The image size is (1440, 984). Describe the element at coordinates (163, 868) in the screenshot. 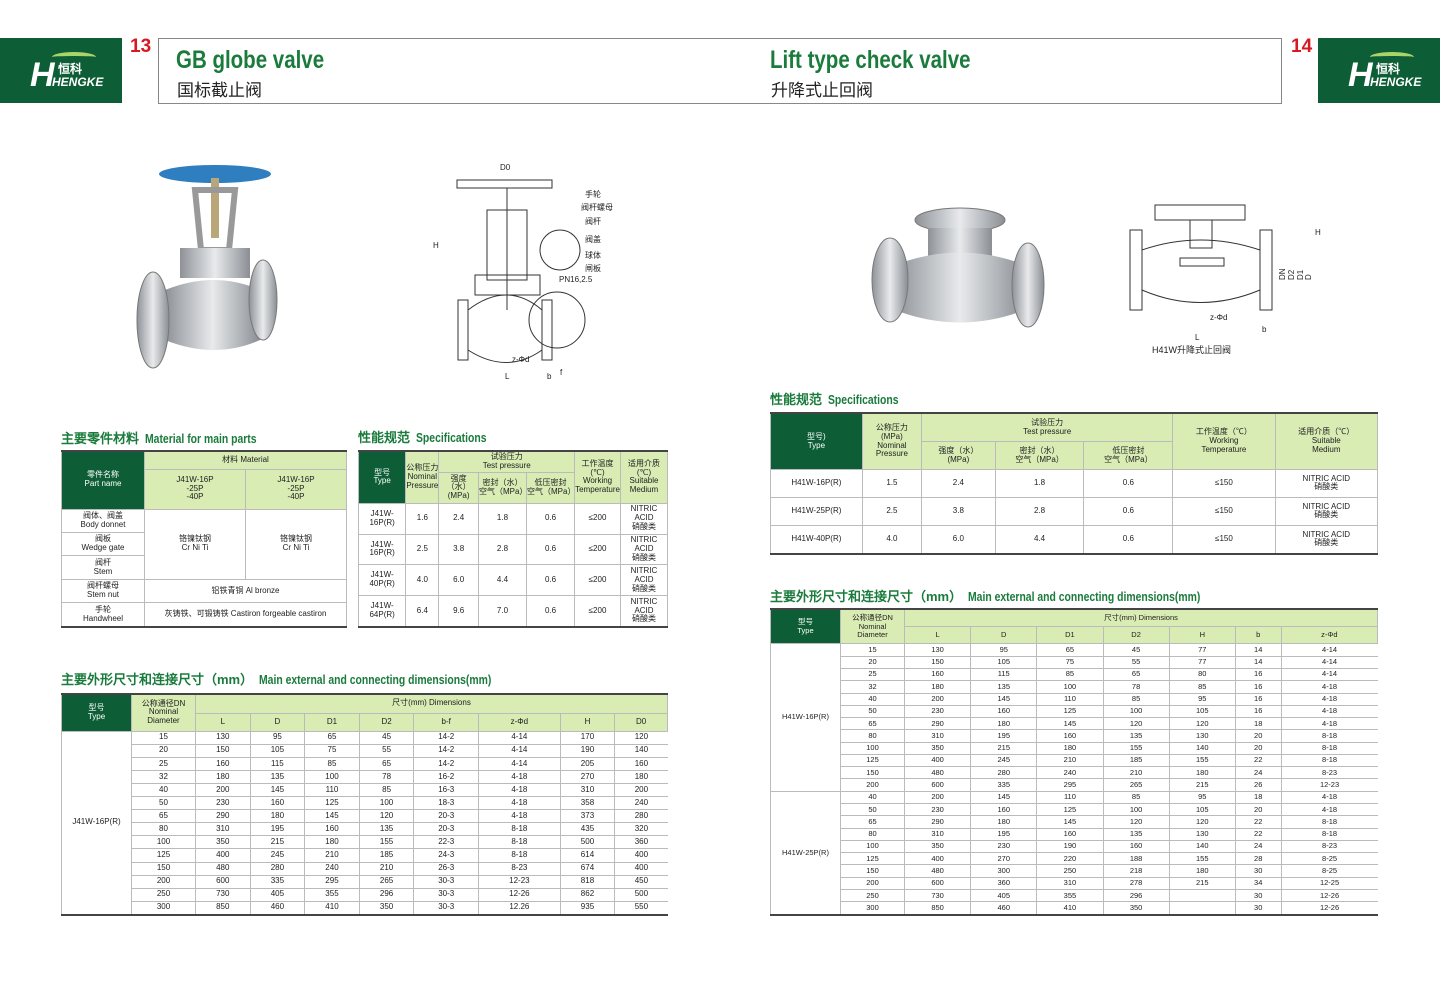

I see `table-cell: 150` at that location.